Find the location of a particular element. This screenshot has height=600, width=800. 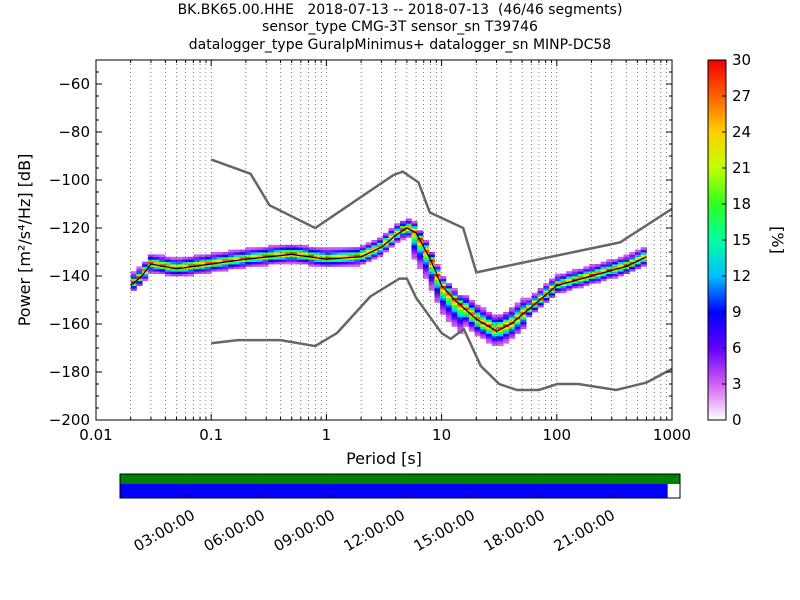

colorbar-tick-label: 27 is located at coordinates (741, 96).